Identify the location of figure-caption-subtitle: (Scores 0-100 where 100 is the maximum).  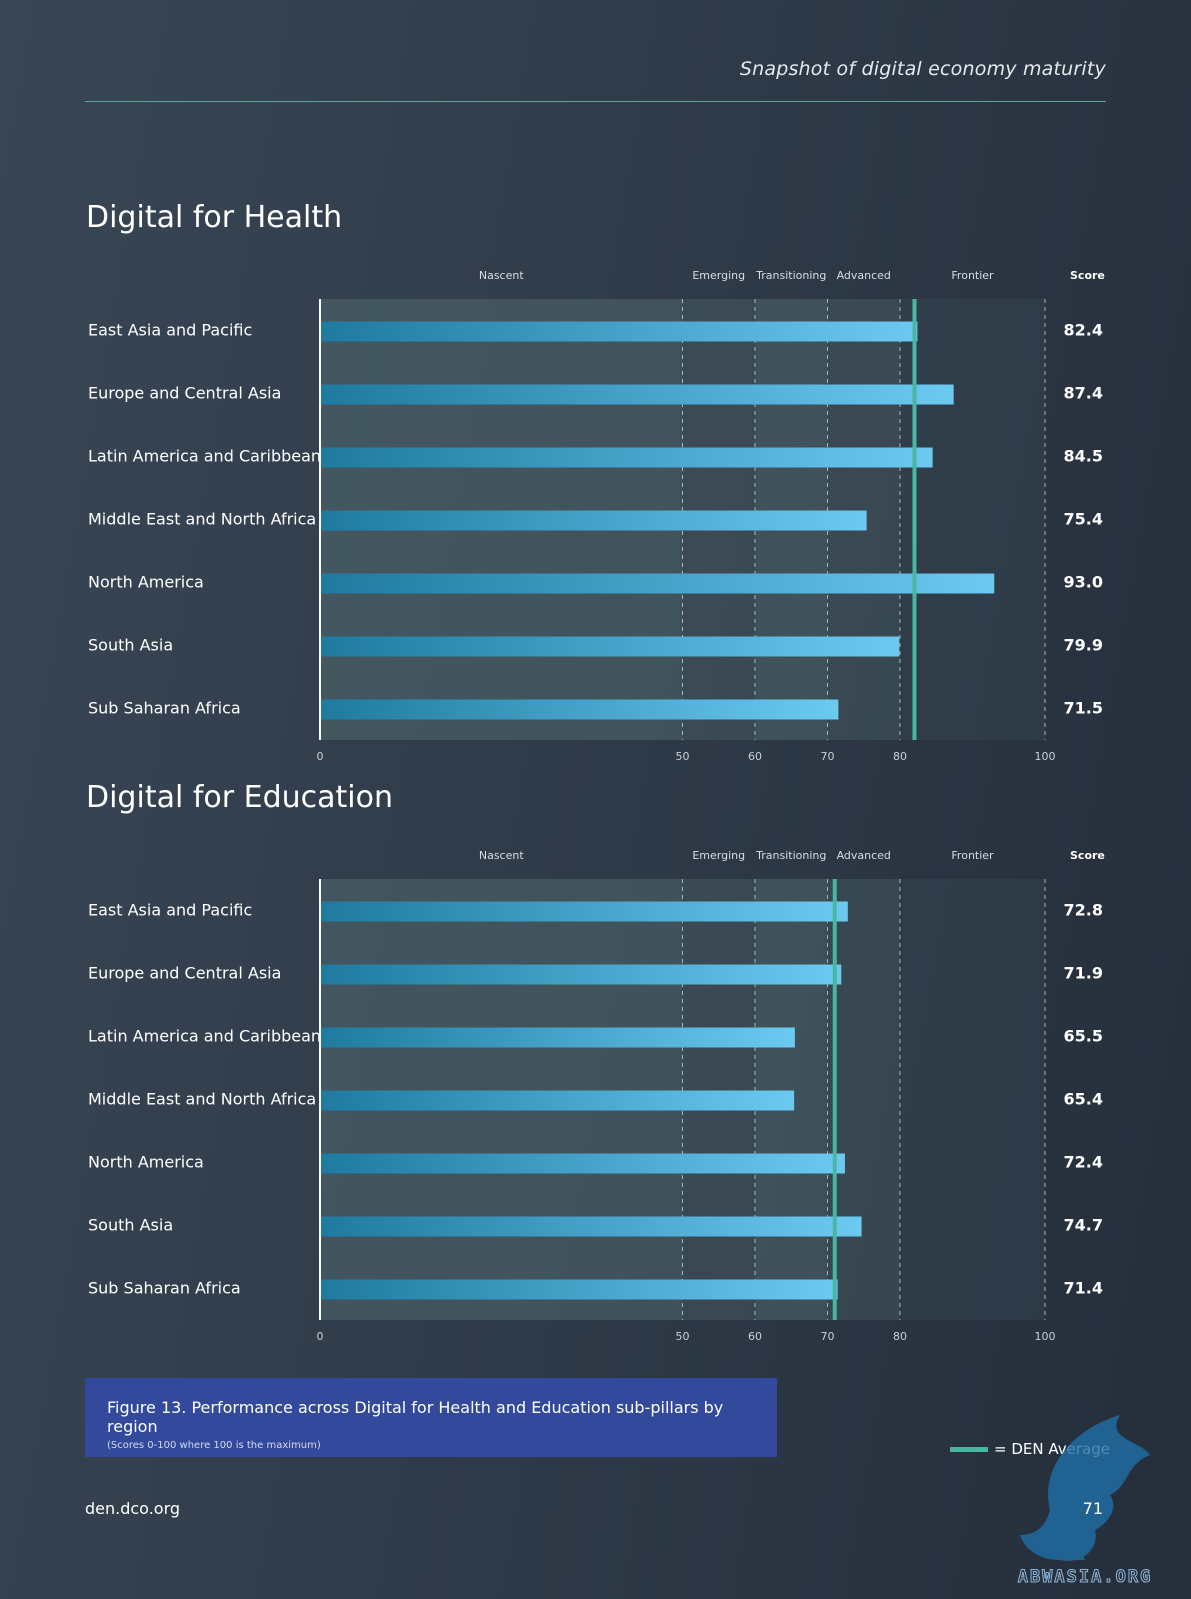
(214, 1445).